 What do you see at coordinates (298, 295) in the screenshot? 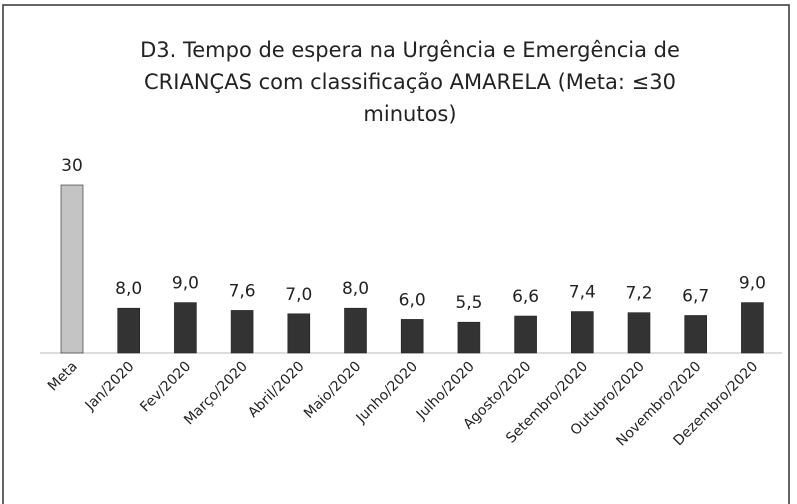
I see `value-label: 7,0` at bounding box center [298, 295].